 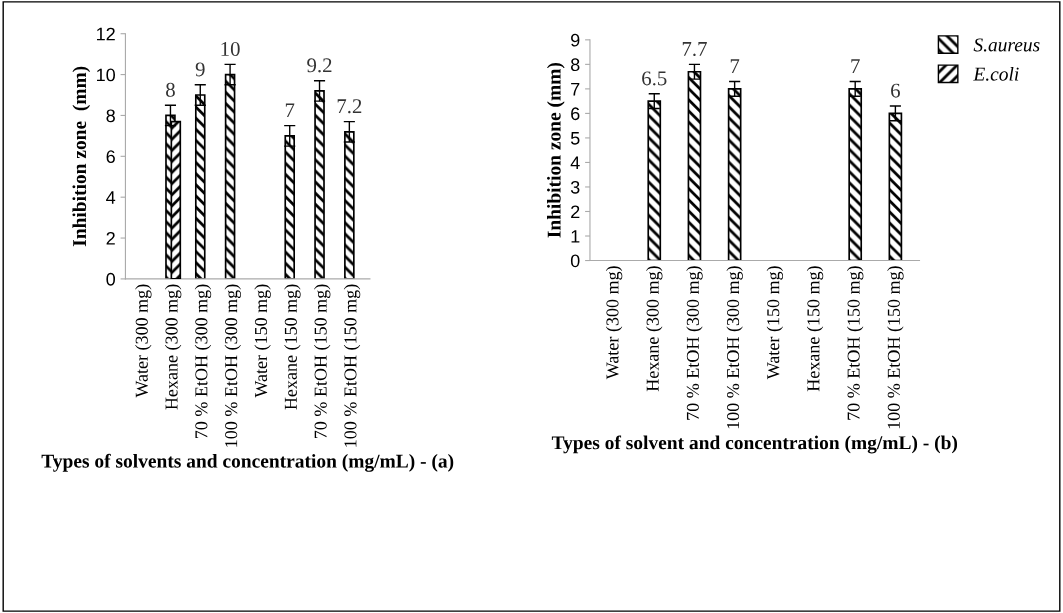 What do you see at coordinates (247, 462) in the screenshot?
I see `x-axis-title: Types of solvents and concentration (mg/mL) - (a)` at bounding box center [247, 462].